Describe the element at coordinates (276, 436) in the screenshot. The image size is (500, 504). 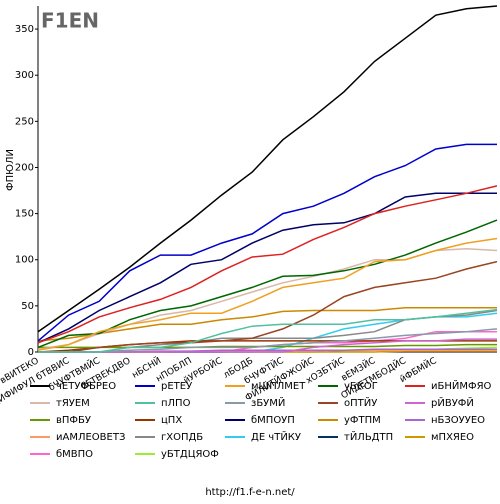
I see `legend-label: ДЕ чТЙКУ` at that location.